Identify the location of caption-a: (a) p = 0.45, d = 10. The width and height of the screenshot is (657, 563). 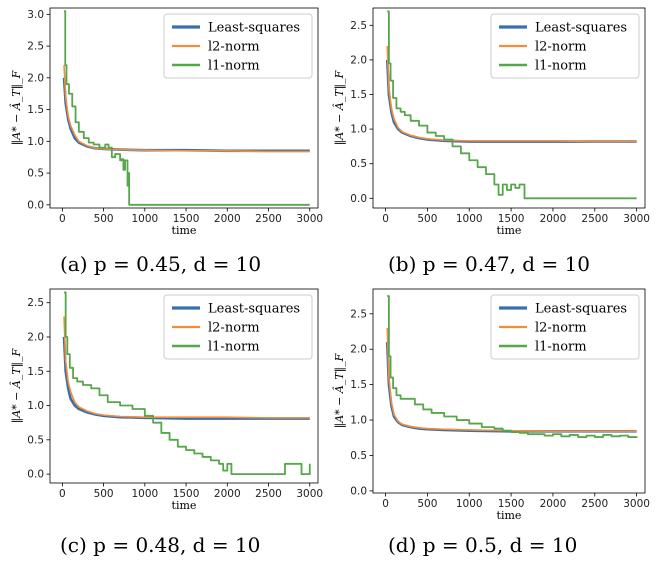
(161, 264).